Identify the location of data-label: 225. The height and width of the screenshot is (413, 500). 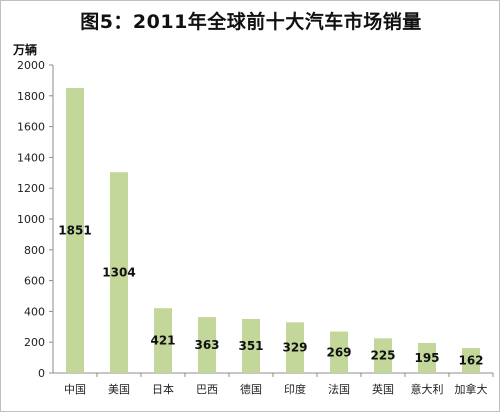
(382, 356).